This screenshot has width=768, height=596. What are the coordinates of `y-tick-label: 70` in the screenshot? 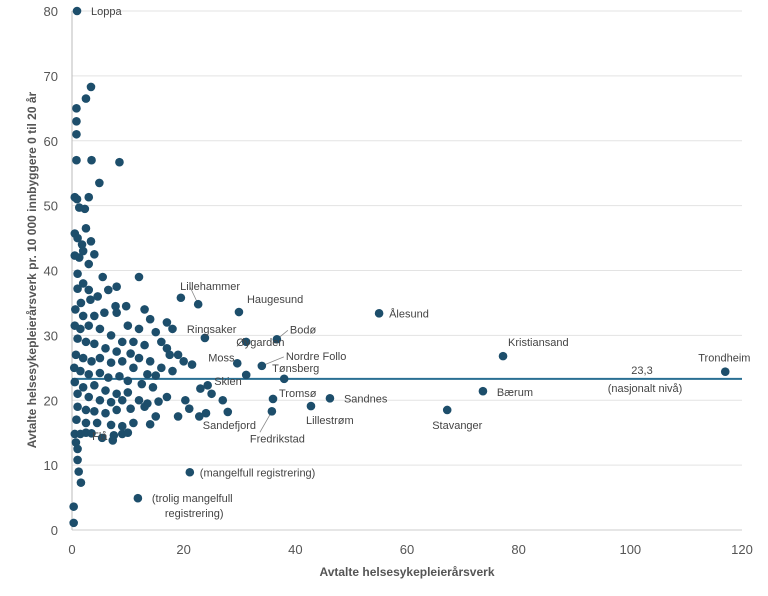 It's located at (51, 76).